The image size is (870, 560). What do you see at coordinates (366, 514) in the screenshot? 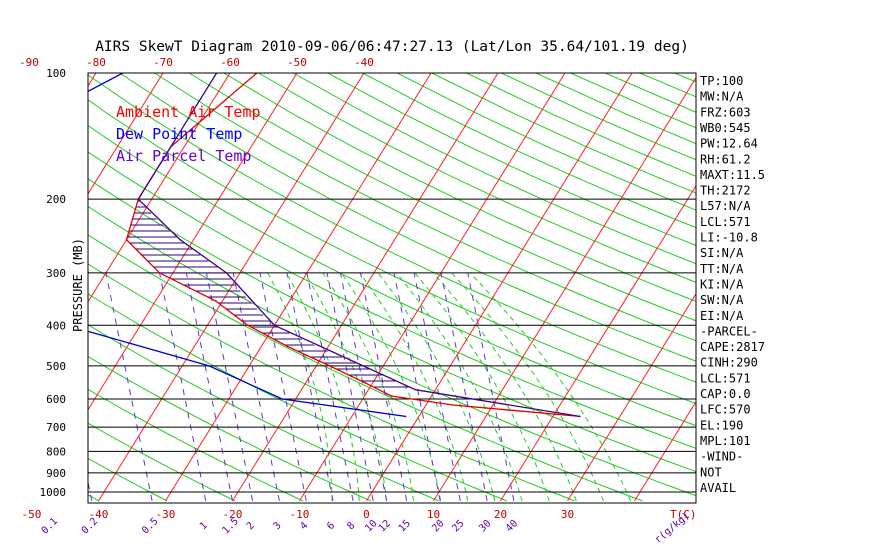
I see `bottom-temp-tick-label: 0` at bounding box center [366, 514].